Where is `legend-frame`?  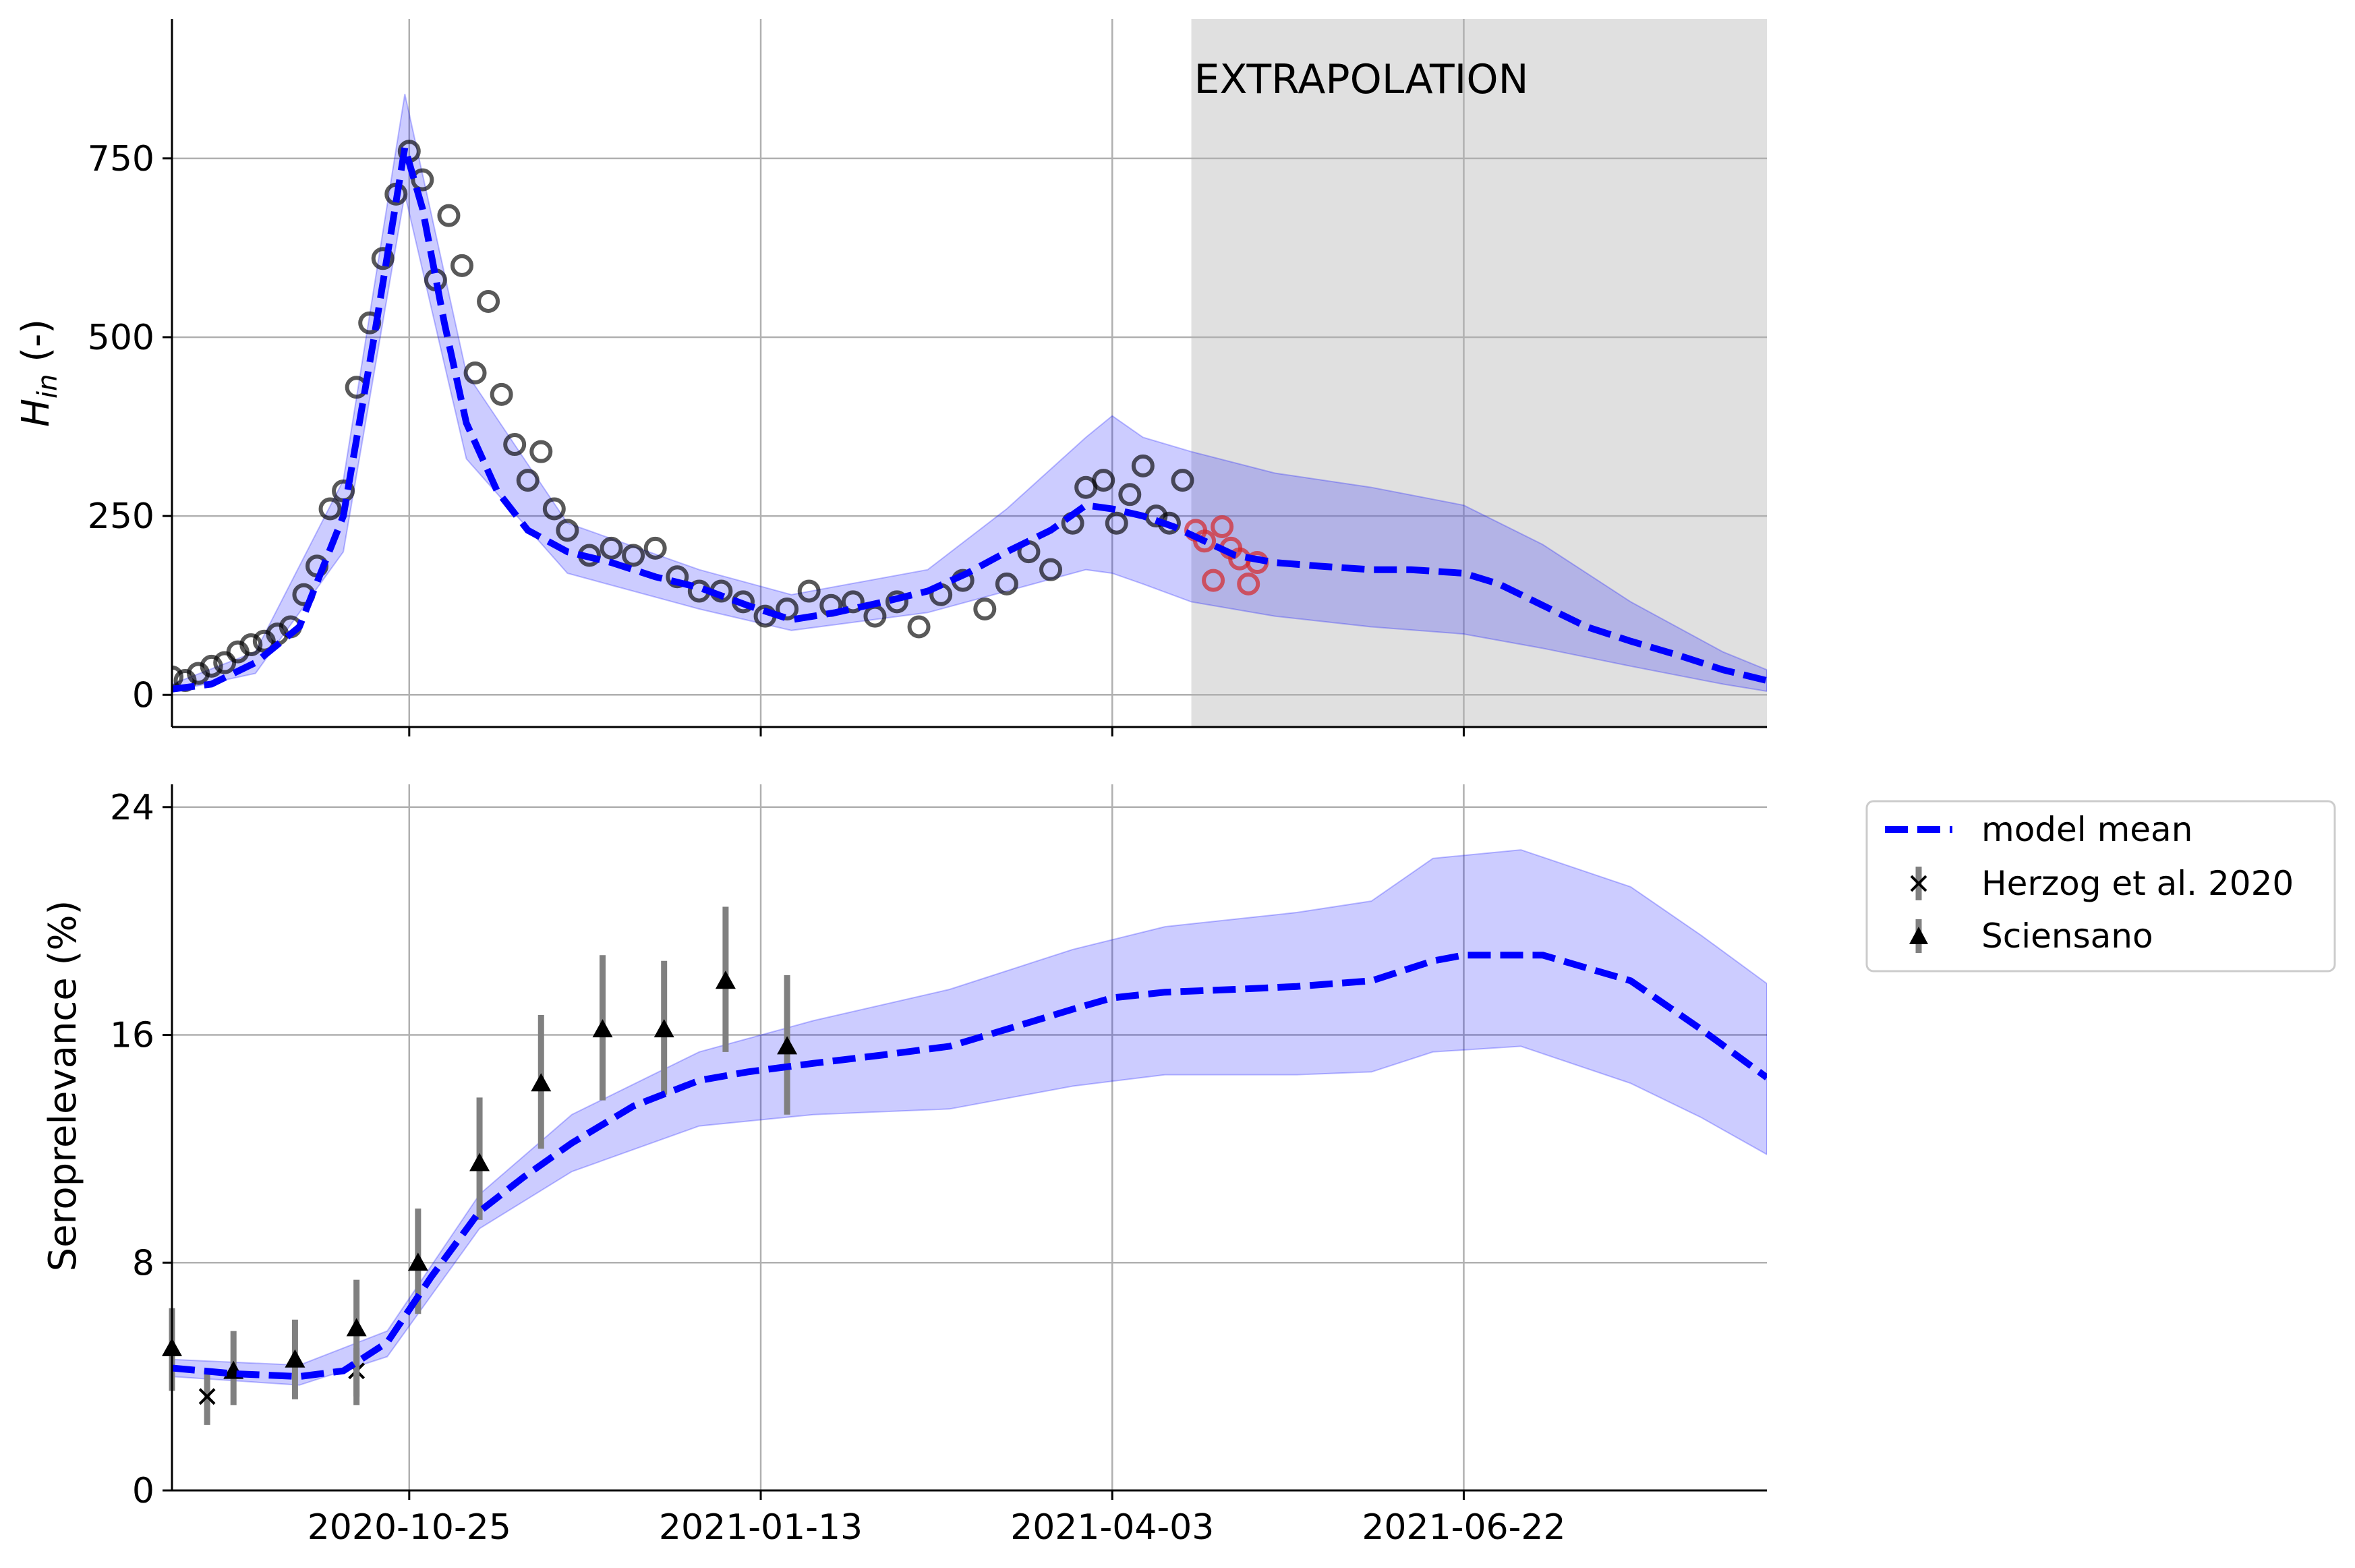 legend-frame is located at coordinates (2100, 886).